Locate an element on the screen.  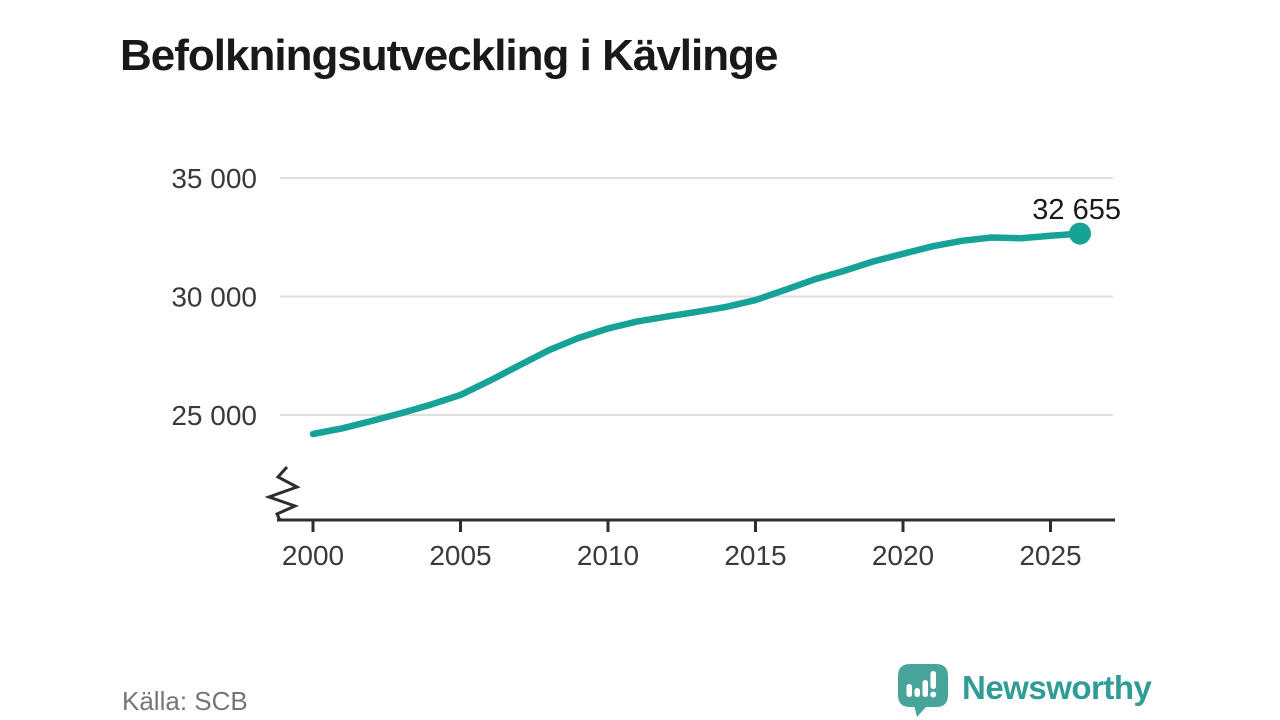
svg-text: 30 000 is located at coordinates (214, 297).